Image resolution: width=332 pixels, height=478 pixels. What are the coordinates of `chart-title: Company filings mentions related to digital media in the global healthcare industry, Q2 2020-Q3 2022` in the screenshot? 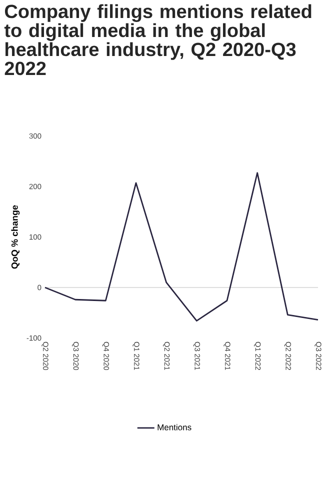 It's located at (158, 40).